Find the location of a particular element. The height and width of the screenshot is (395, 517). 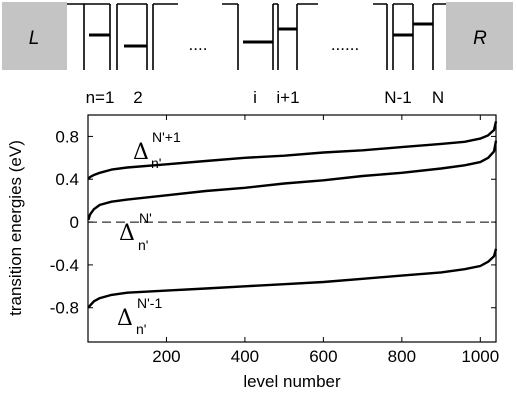

annotation-lower-subscript: n' is located at coordinates (141, 329).